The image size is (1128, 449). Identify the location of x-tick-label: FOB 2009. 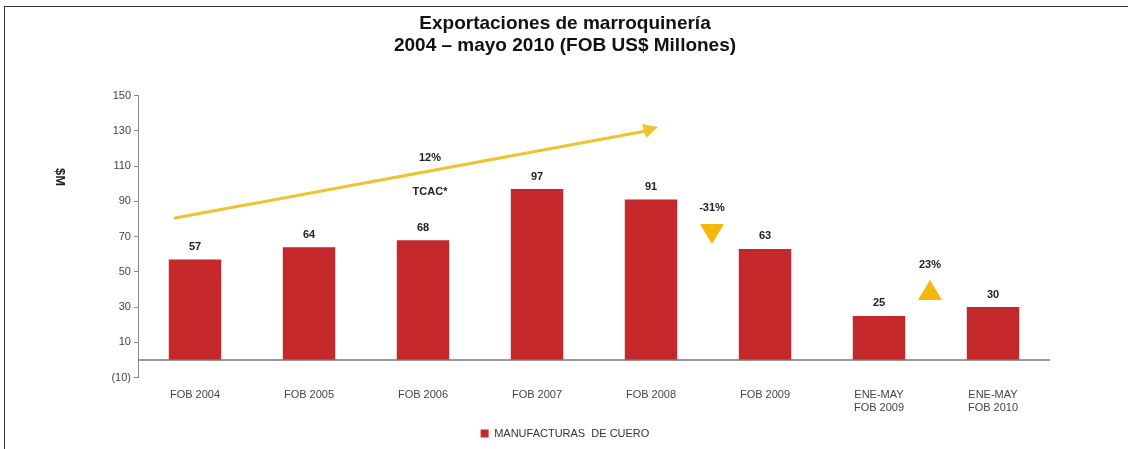
(765, 394).